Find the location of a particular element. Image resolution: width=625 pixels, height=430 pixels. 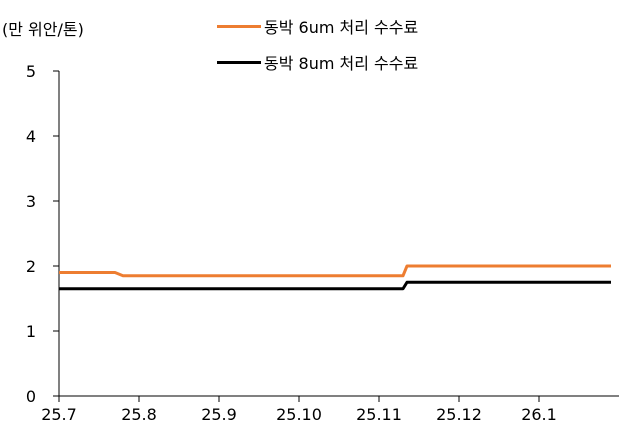

y-tick-label: 1 is located at coordinates (31, 331).